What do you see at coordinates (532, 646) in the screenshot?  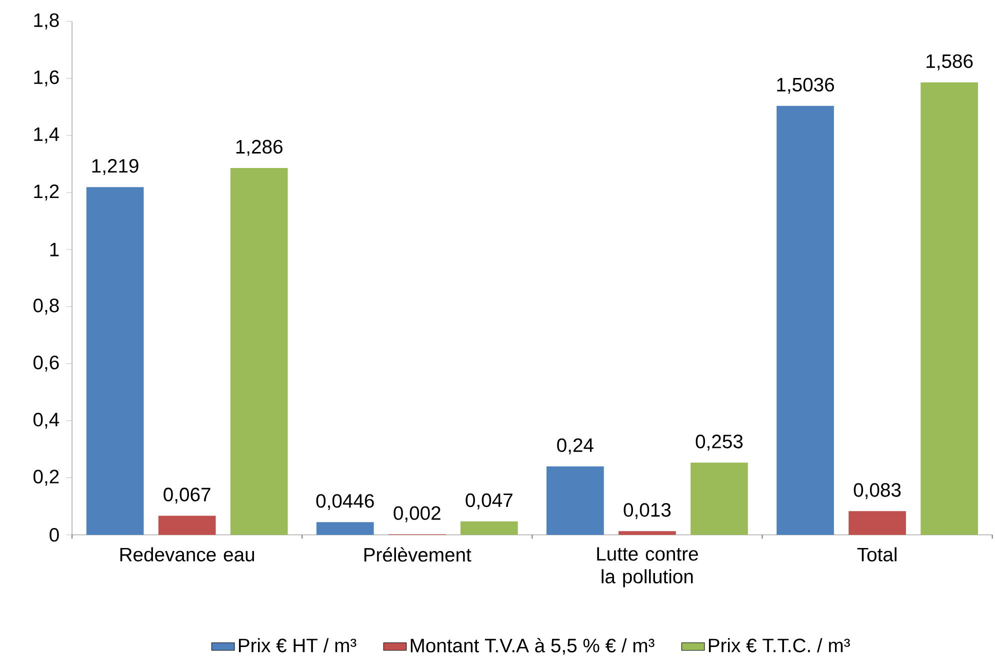 I see `legend-label: Montant T.V.A à 5,5 % € / m³` at bounding box center [532, 646].